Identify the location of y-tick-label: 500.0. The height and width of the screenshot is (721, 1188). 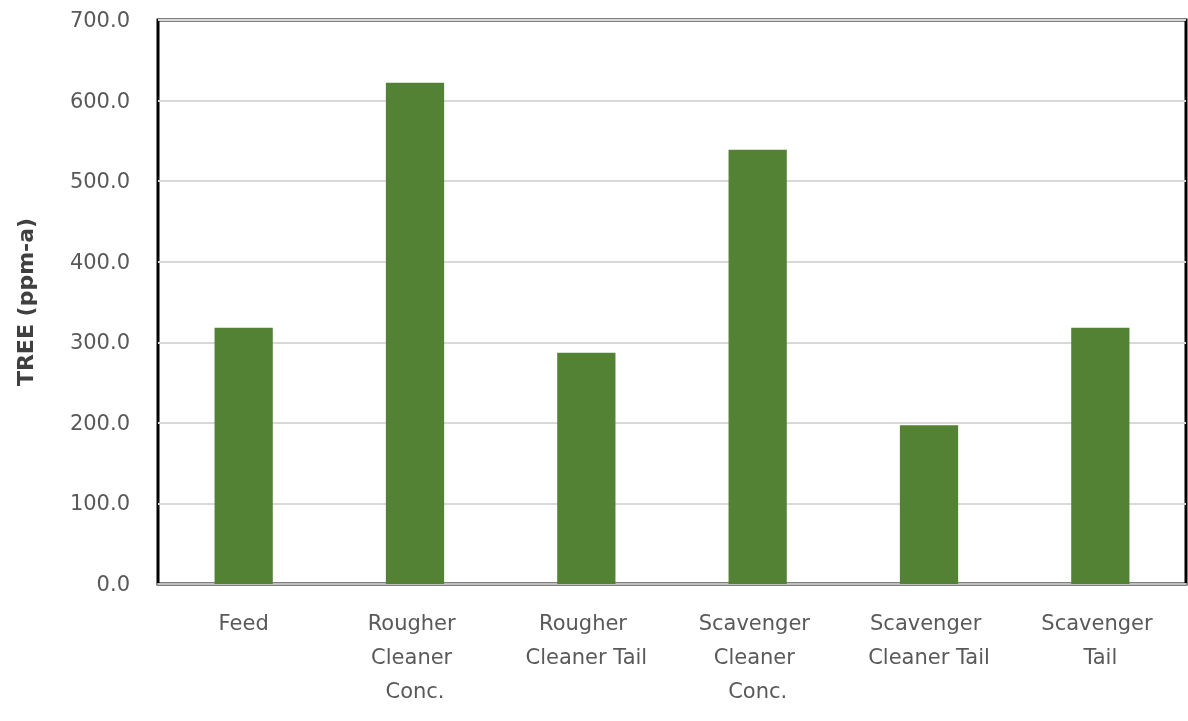
(99, 181).